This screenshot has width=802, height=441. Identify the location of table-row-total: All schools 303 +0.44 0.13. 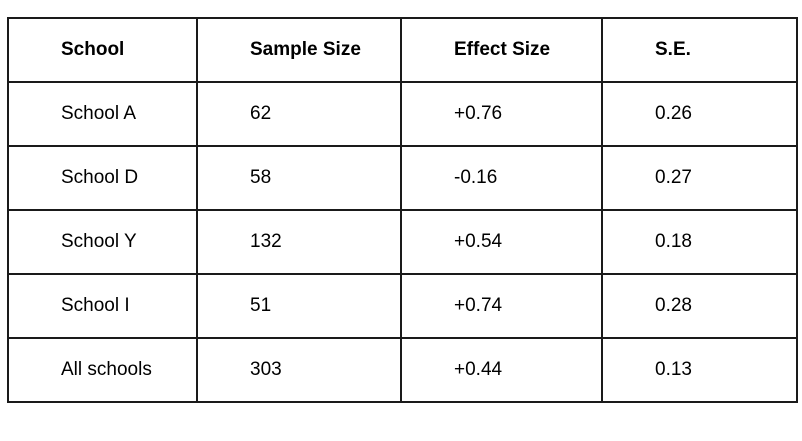
(402, 370).